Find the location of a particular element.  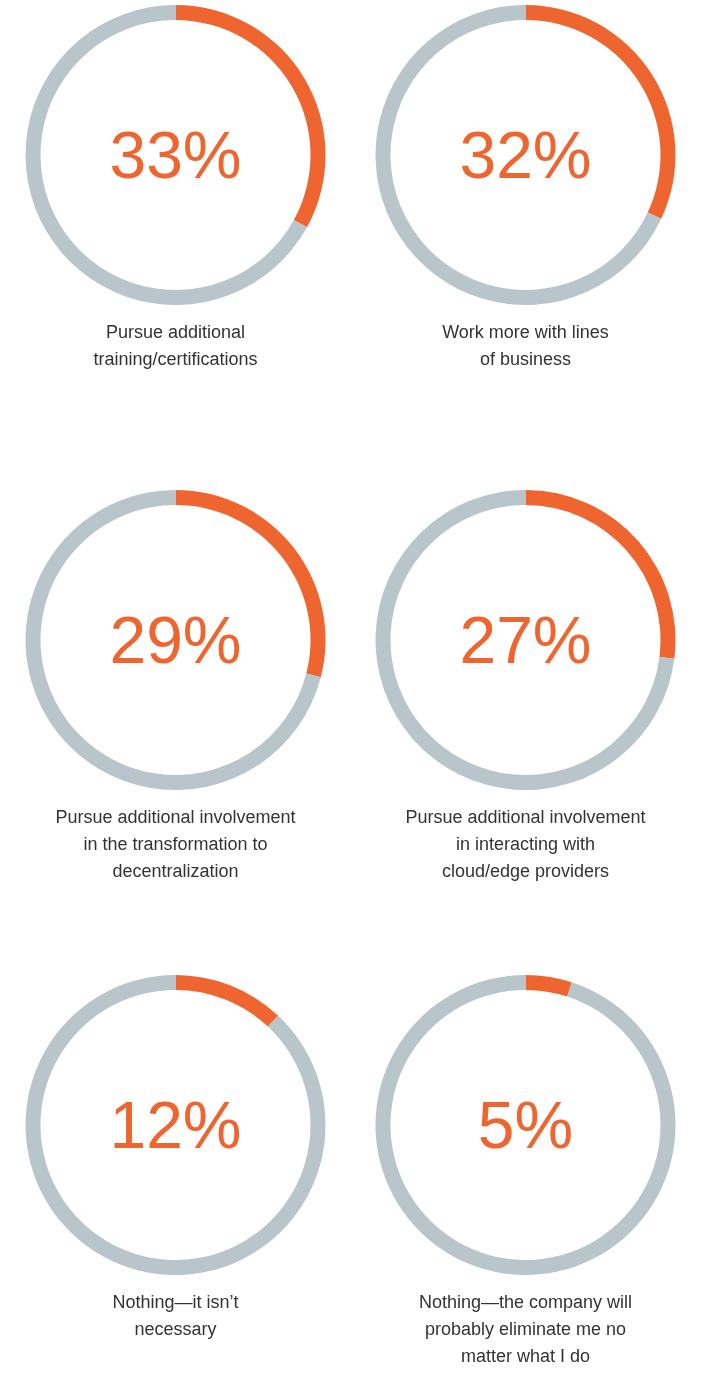

text: Nothing—it isn’t necessary is located at coordinates (175, 1315).